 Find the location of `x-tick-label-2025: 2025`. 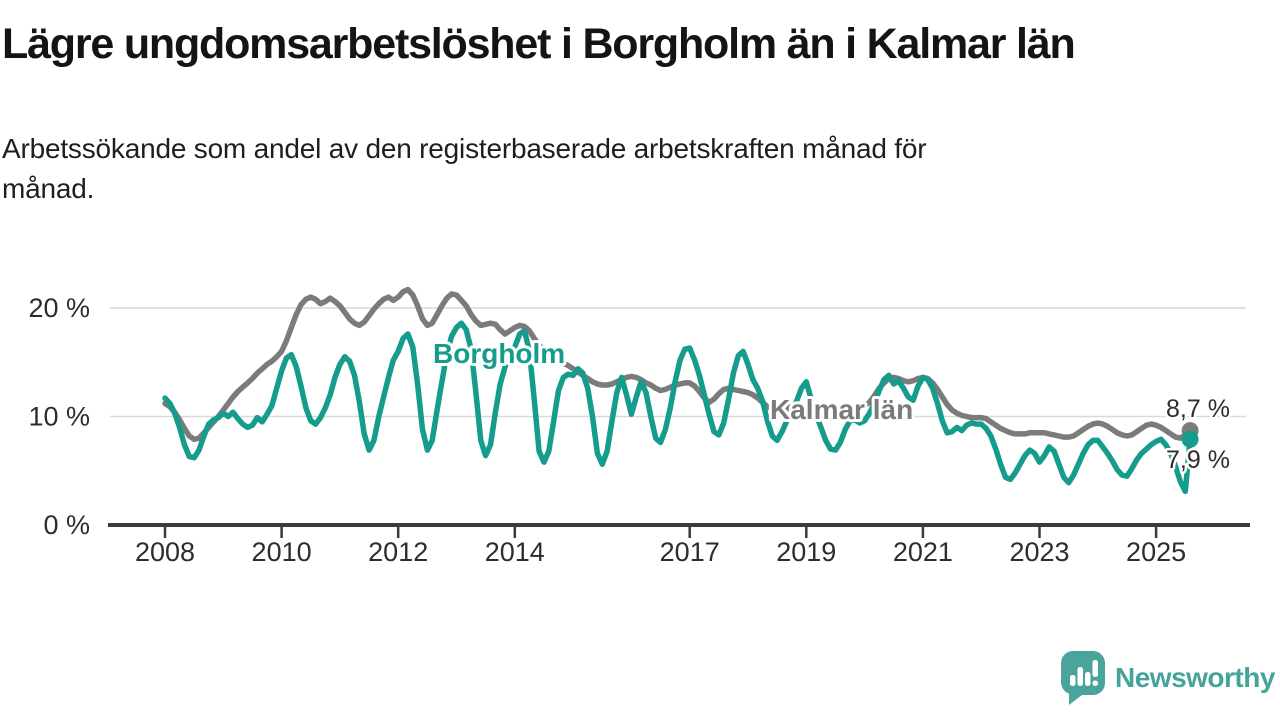

x-tick-label-2025: 2025 is located at coordinates (1156, 552).